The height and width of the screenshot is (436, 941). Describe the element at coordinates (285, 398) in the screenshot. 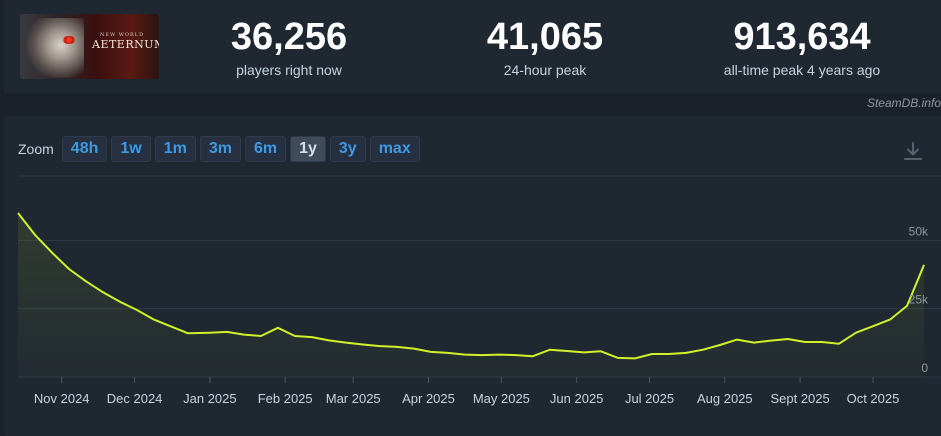

I see `x-tick-label: Feb 2025` at that location.